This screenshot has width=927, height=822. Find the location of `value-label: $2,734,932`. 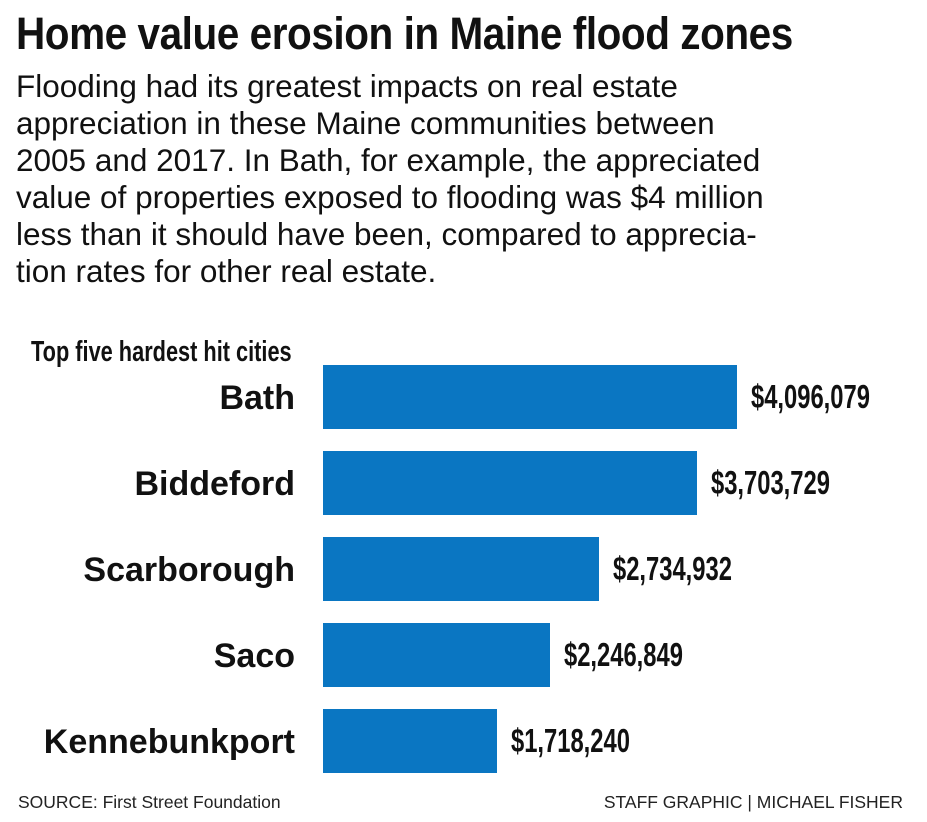

value-label: $2,734,932 is located at coordinates (673, 568).